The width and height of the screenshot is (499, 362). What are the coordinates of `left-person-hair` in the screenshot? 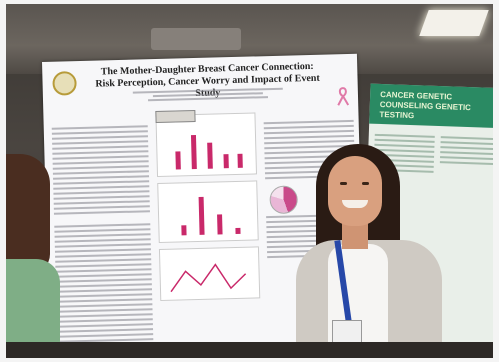 It's located at (28, 214).